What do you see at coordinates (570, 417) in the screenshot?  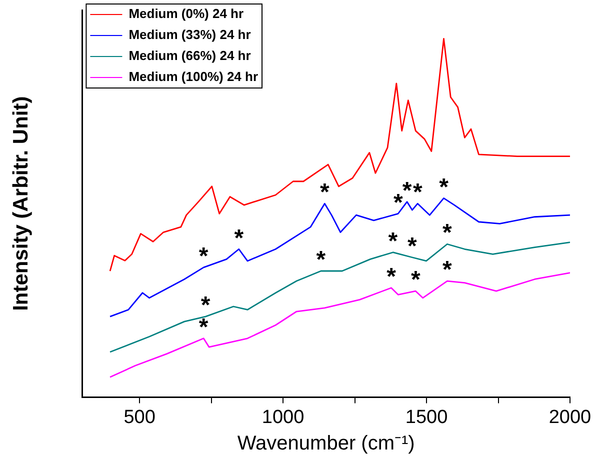 I see `x-tick-label: 2000` at bounding box center [570, 417].